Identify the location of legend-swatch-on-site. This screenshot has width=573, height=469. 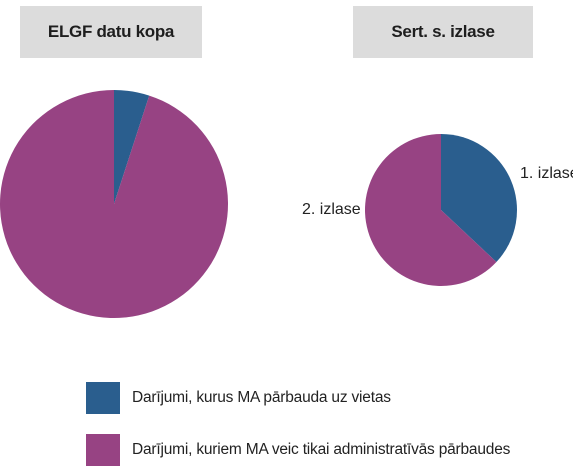
(103, 398).